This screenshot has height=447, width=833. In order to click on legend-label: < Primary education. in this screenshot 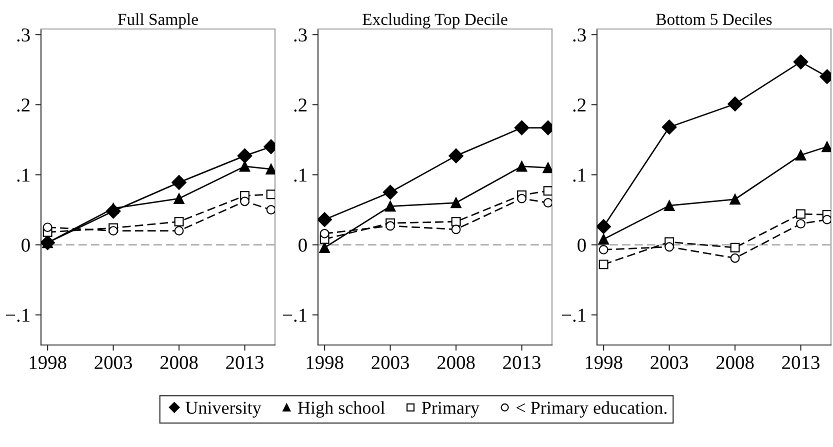, I will do `click(591, 409)`.